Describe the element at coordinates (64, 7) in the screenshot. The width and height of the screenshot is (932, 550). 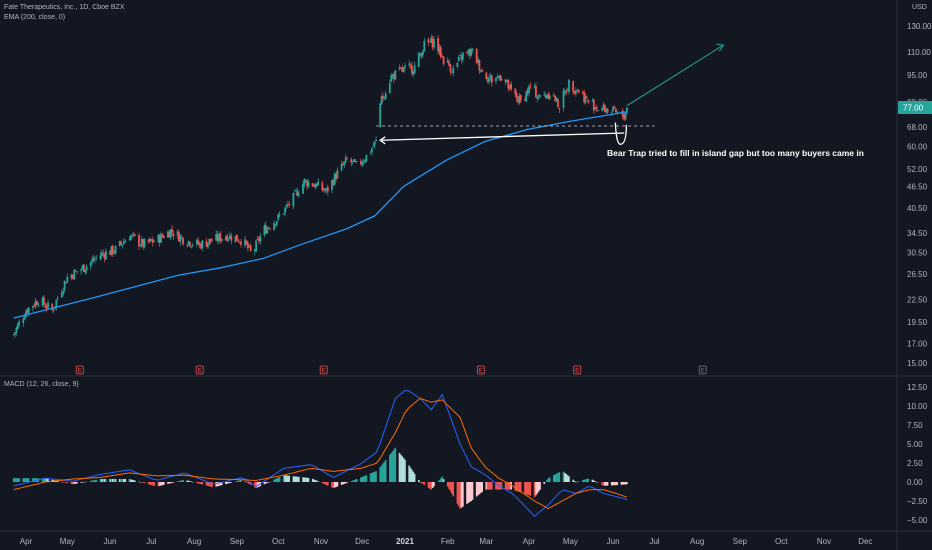
I see `symbol-title: Fate Therapeutics, Inc., 1D, Cboe BZX` at that location.